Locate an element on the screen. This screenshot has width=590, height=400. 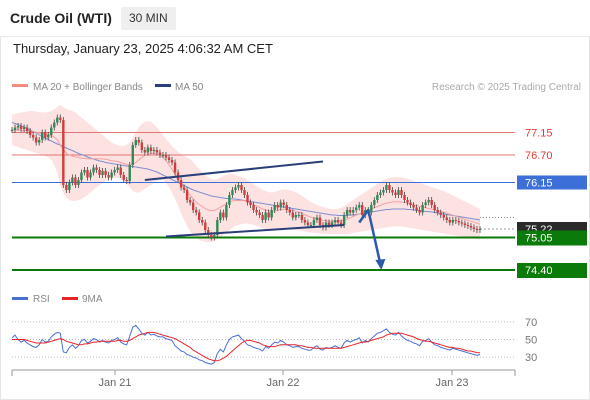
x-axis-tick-label: Jan 21 is located at coordinates (114, 383).